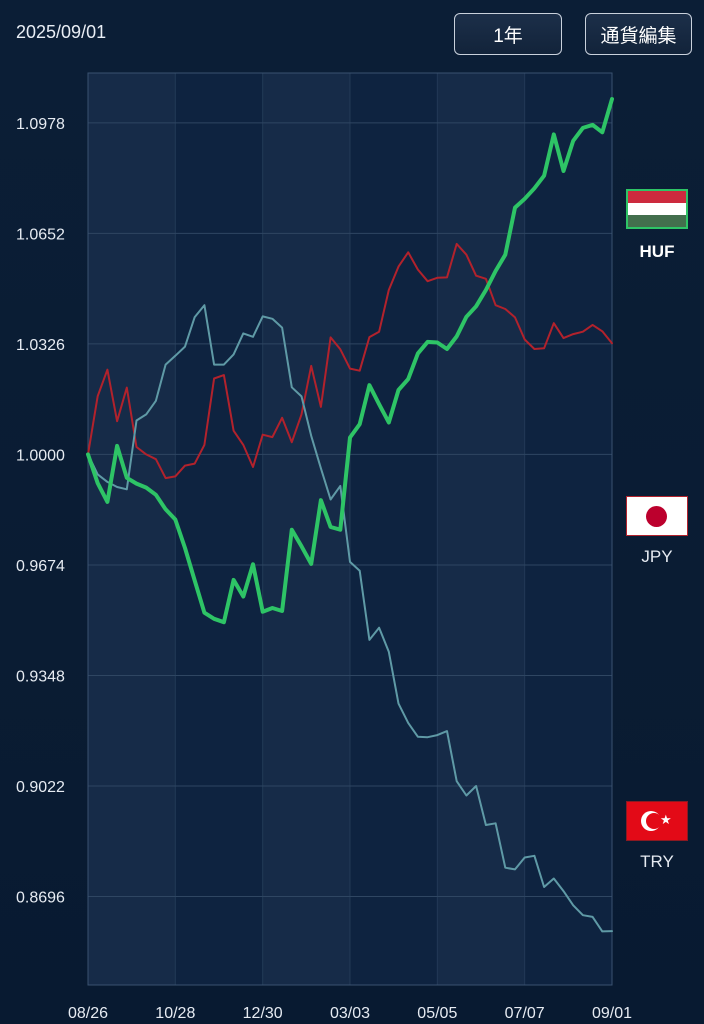 Image resolution: width=704 pixels, height=1024 pixels. Describe the element at coordinates (40, 676) in the screenshot. I see `y-tick-label: 0.9348` at that location.